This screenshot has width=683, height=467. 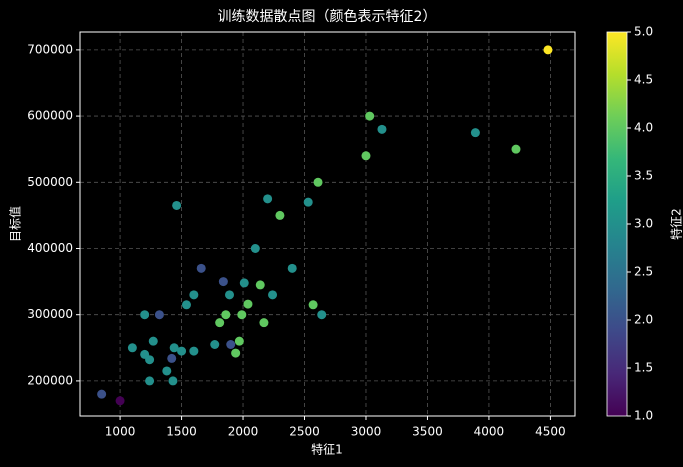 What do you see at coordinates (643, 224) in the screenshot?
I see `colorbar-tick-label: 3.0` at bounding box center [643, 224].